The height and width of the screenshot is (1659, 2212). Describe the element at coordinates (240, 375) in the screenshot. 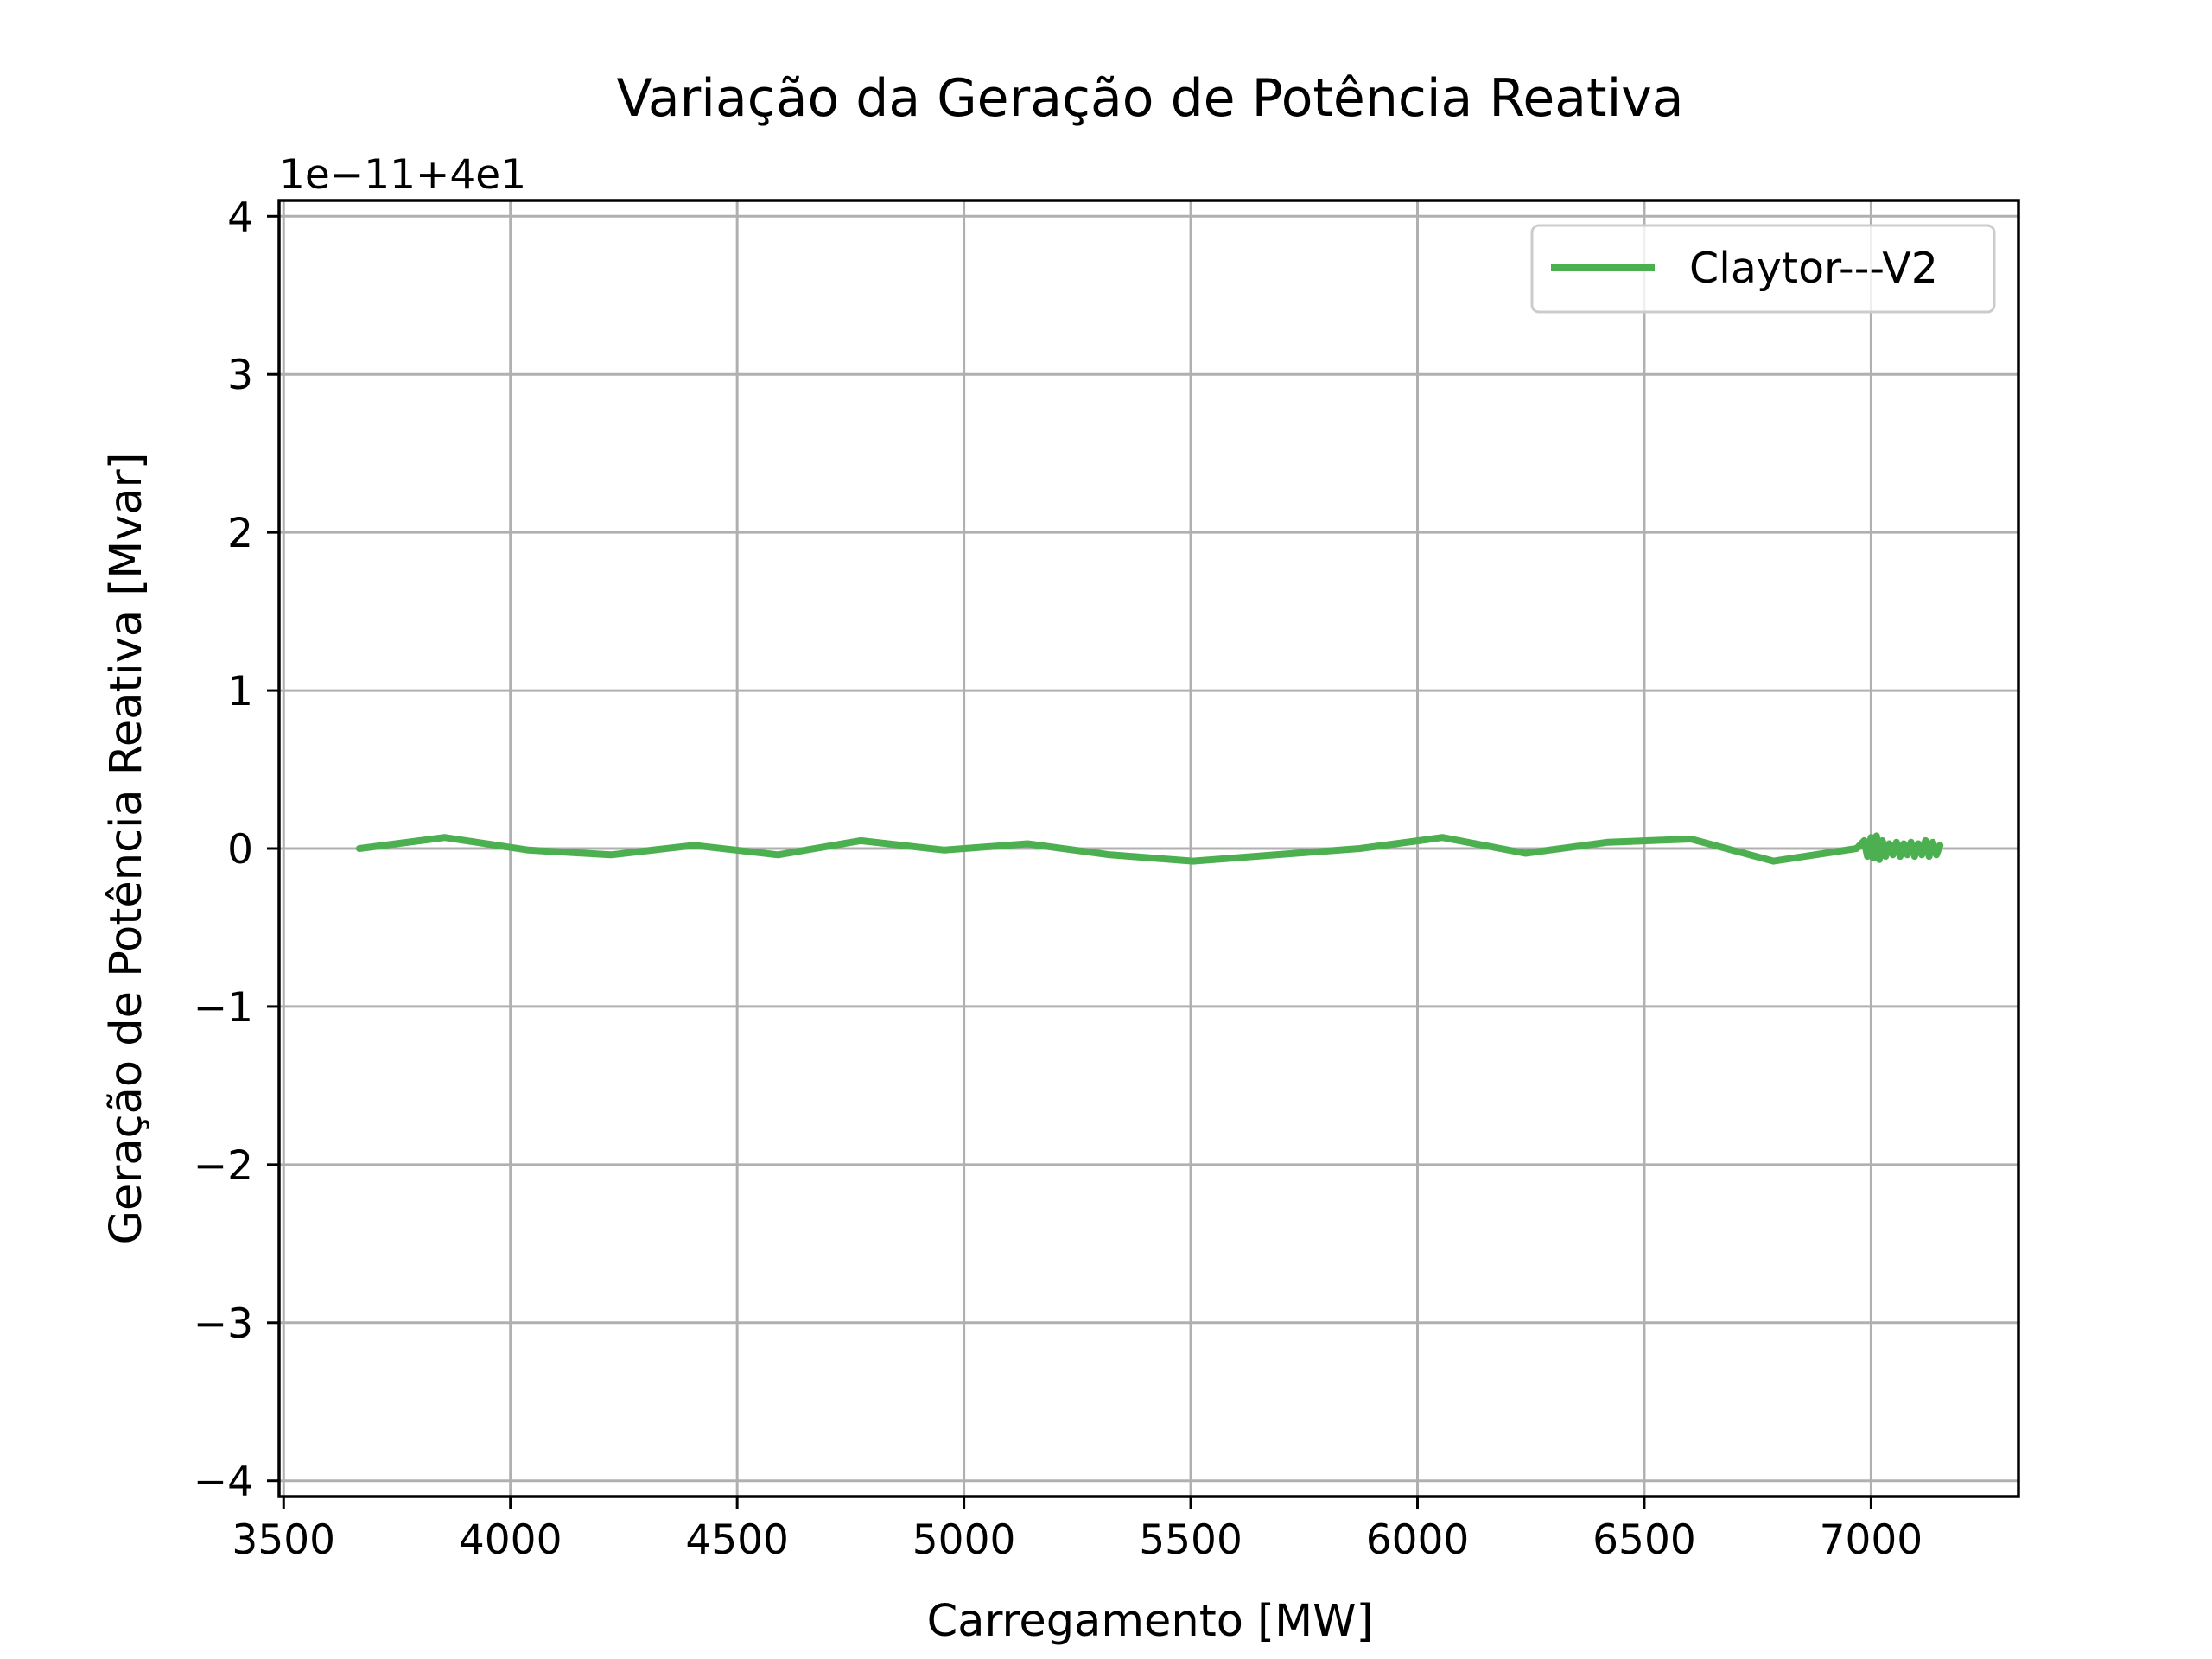

I see `y-tick-label: 3` at that location.